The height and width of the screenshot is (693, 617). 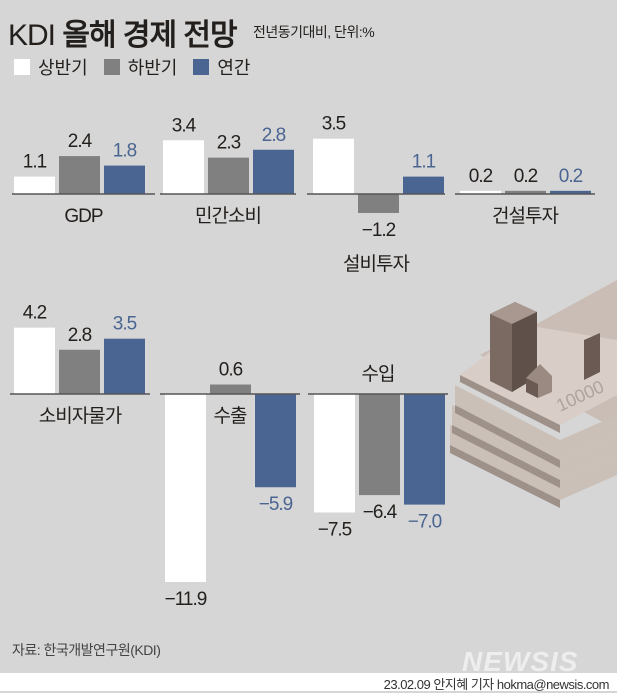 What do you see at coordinates (520, 661) in the screenshot?
I see `newsis-logo: NEWSIS` at bounding box center [520, 661].